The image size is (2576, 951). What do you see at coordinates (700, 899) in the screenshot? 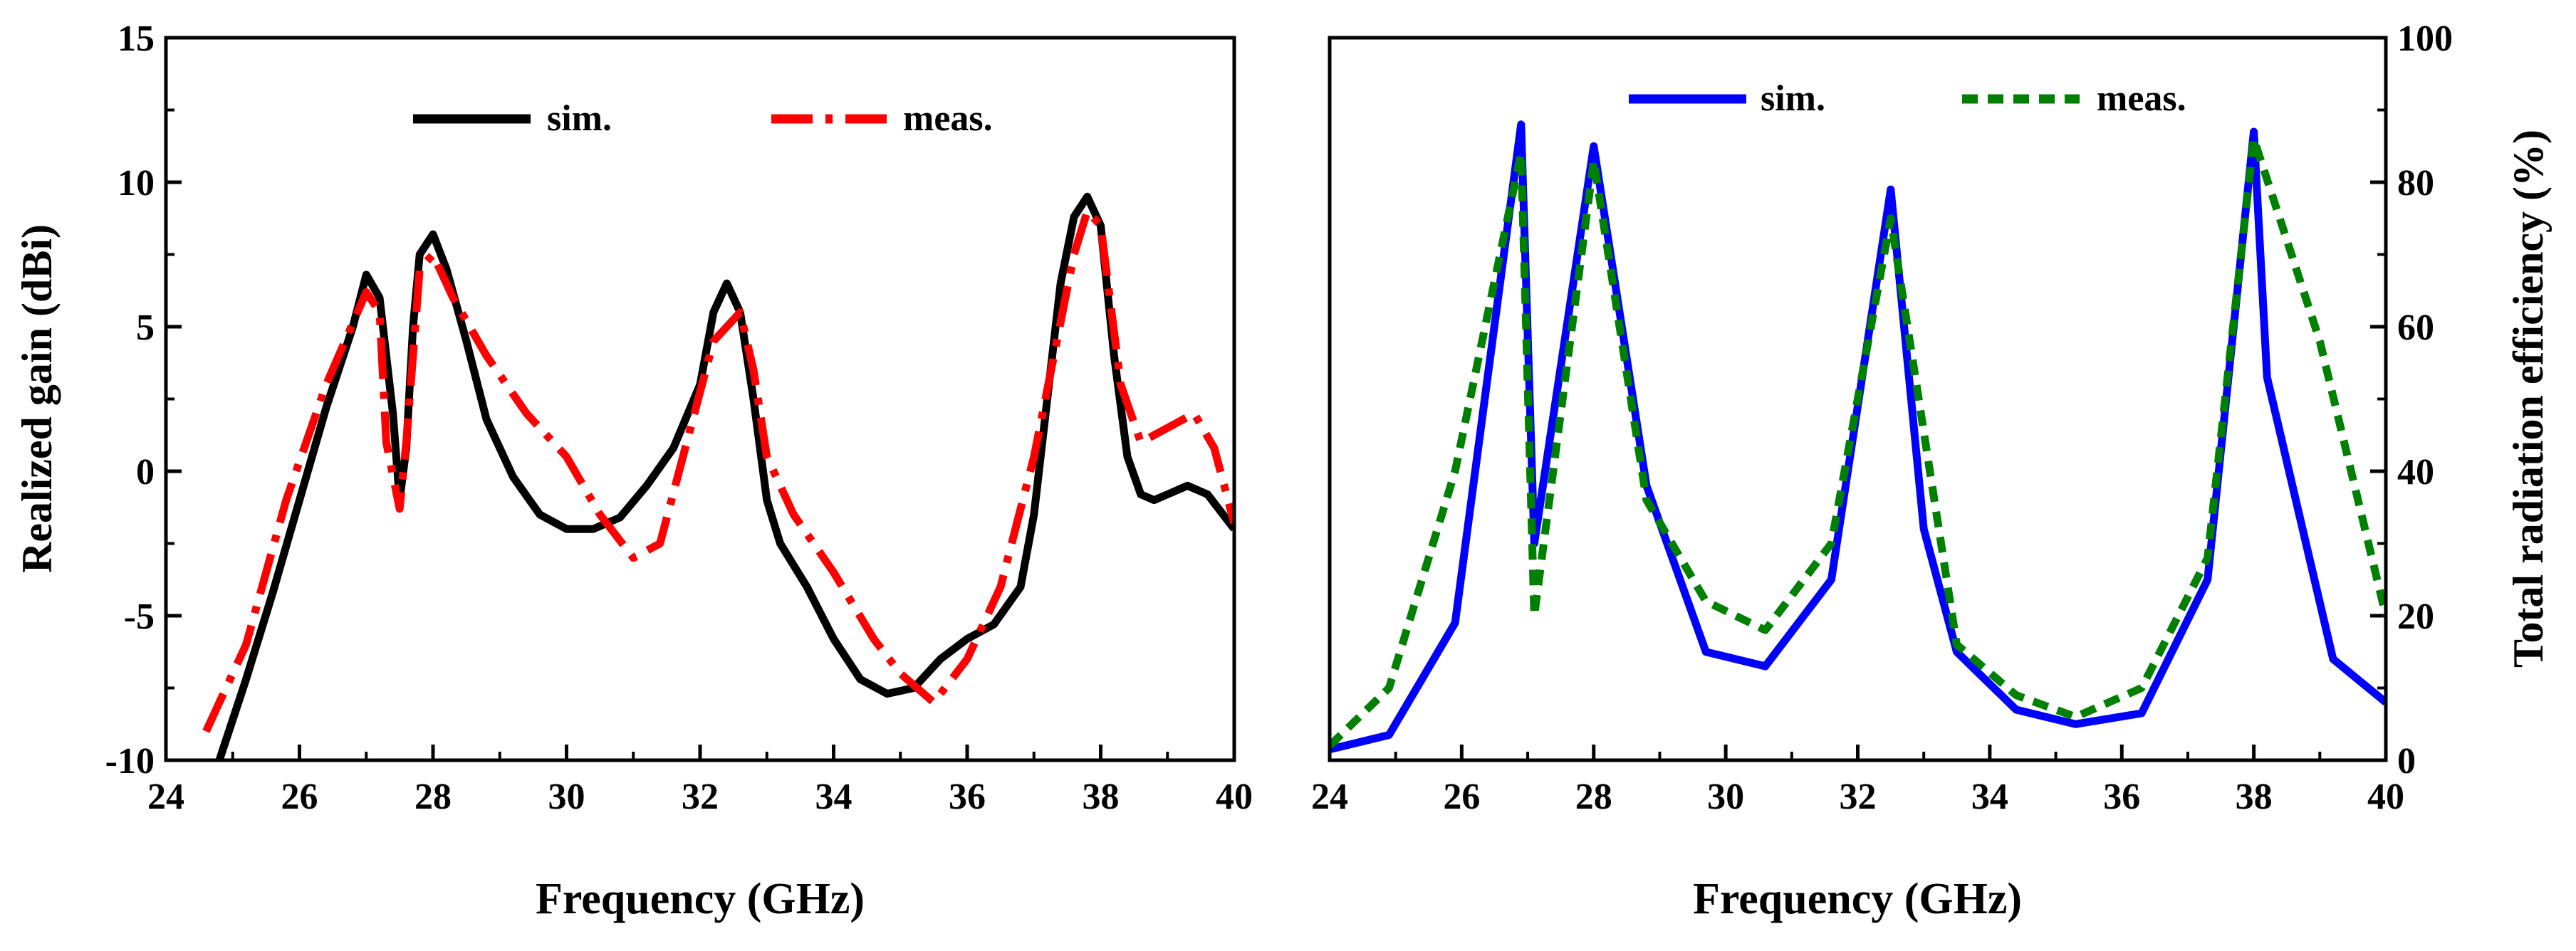
I see `gain-x-axis-label: Frequency (GHz)` at bounding box center [700, 899].